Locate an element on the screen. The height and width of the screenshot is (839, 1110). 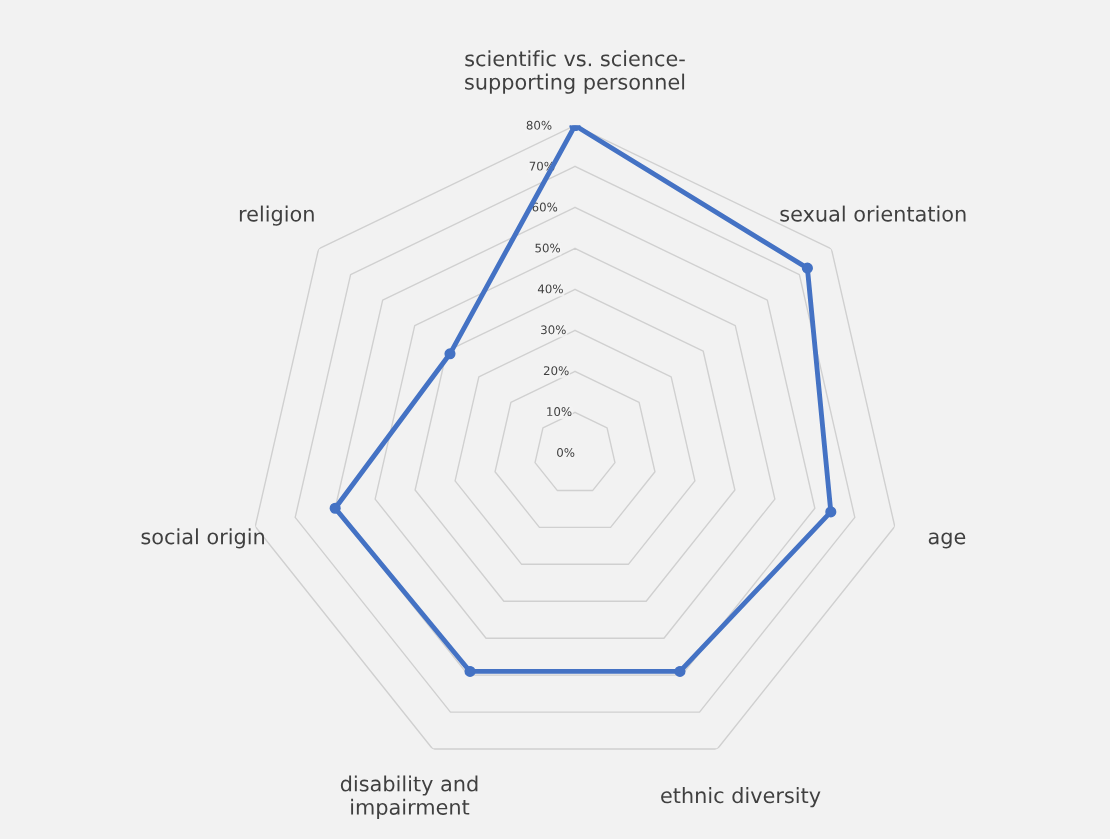
y-tick-label: 10% is located at coordinates (559, 412).